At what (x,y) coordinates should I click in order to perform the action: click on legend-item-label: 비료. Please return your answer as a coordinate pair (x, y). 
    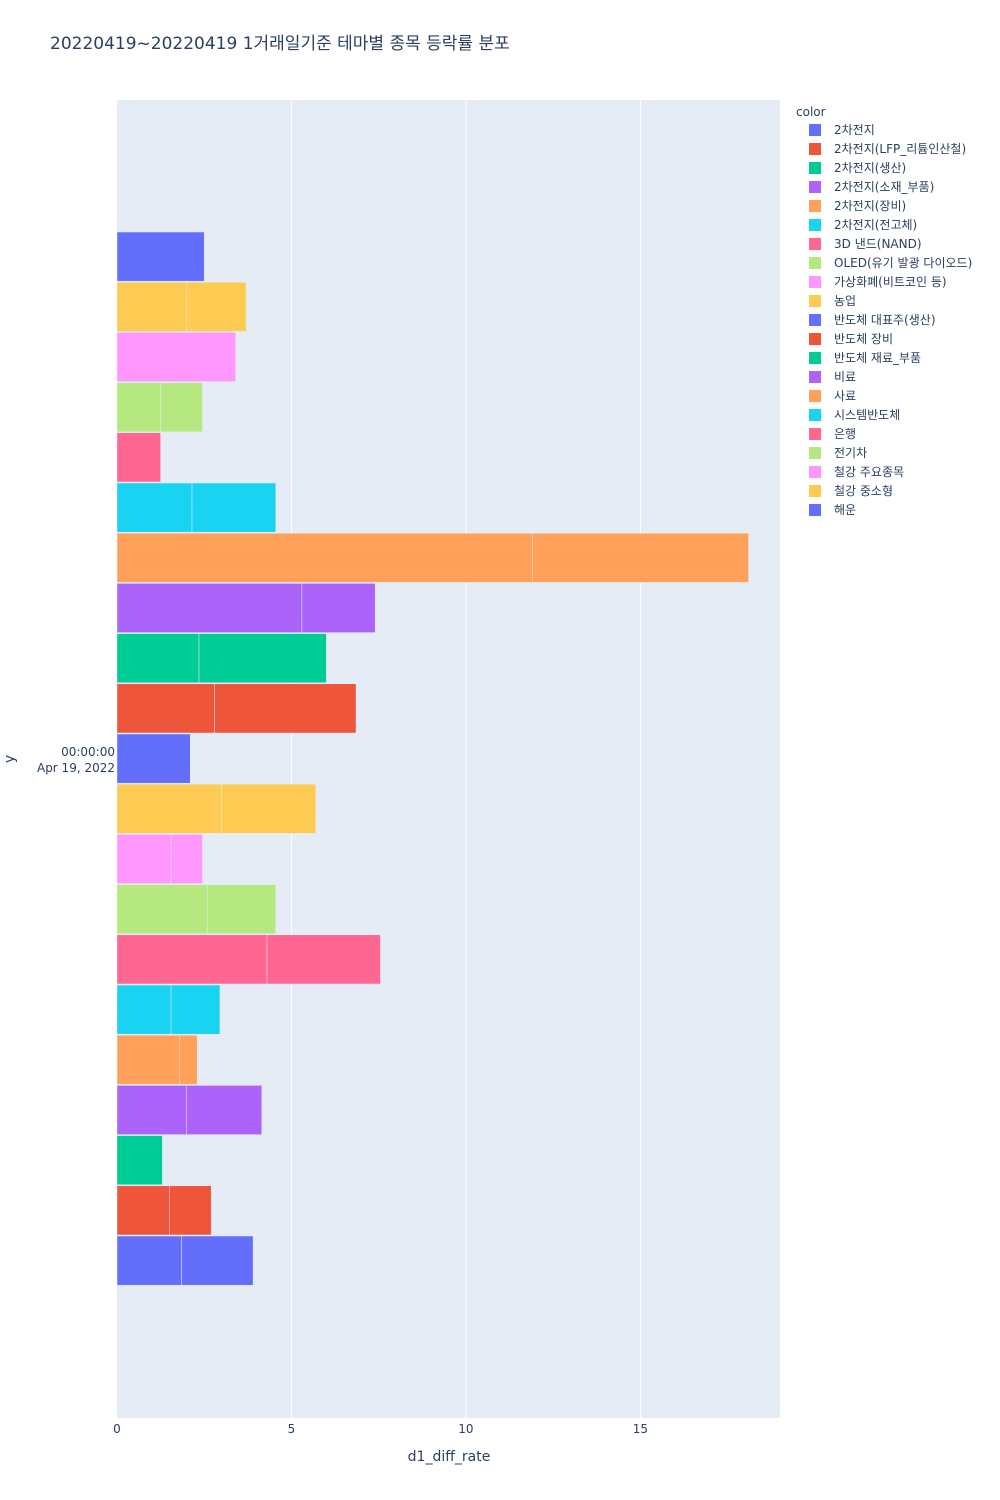
    Looking at the image, I should click on (845, 377).